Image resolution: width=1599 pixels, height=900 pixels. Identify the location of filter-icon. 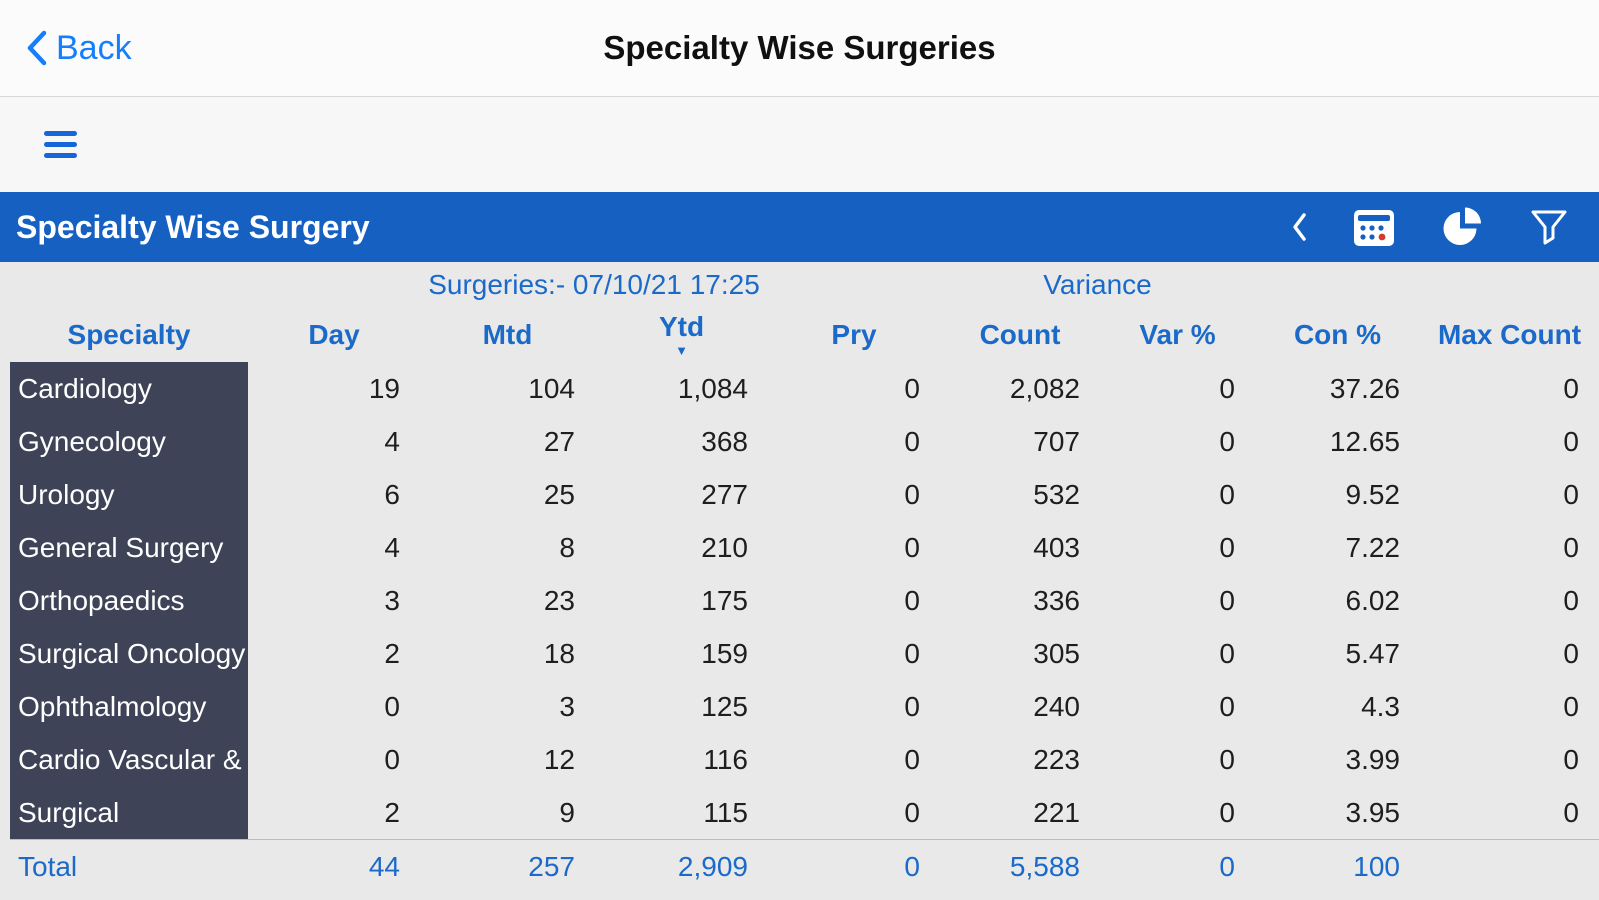
(1549, 227).